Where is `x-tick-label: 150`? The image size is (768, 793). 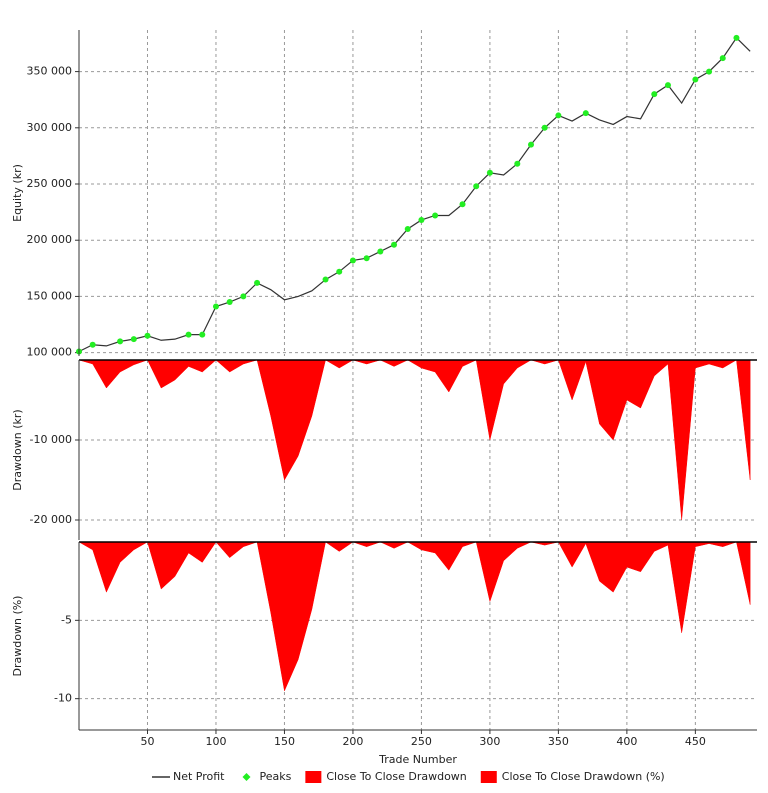
x-tick-label: 150 is located at coordinates (284, 741).